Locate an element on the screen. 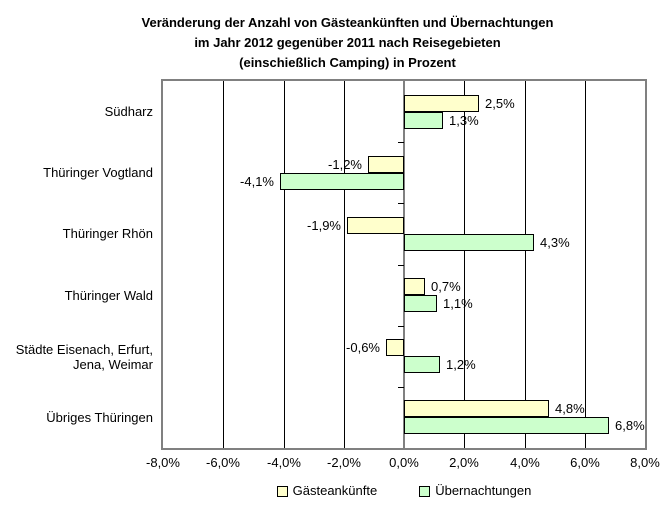  x-axis-label: -8,0% is located at coordinates (163, 462).